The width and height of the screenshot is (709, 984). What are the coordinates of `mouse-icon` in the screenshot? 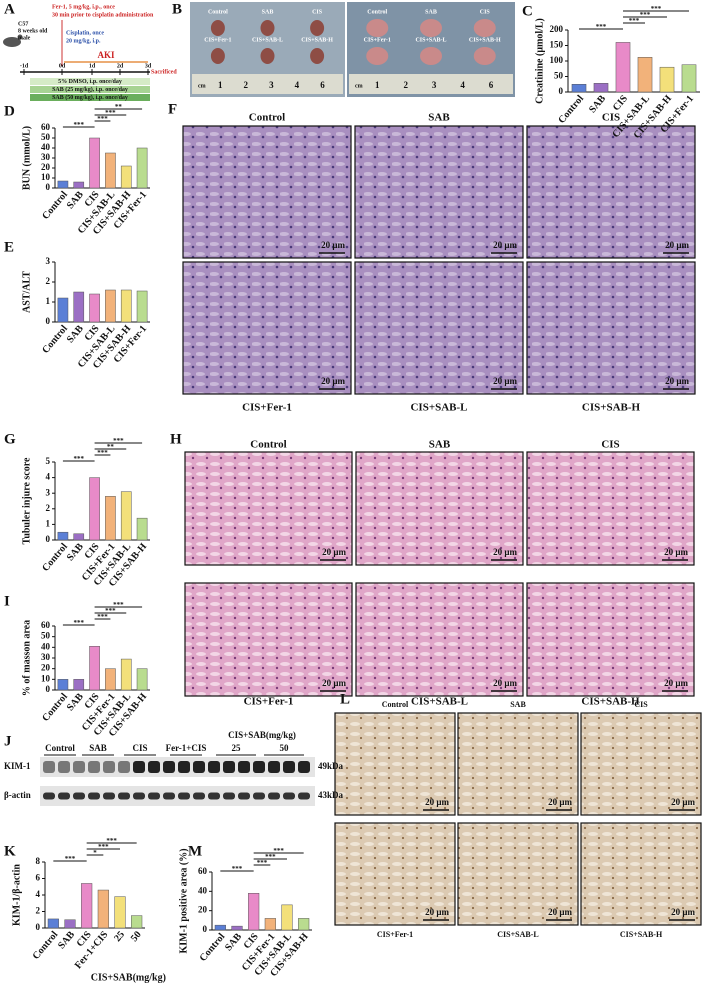 It's located at (12, 42).